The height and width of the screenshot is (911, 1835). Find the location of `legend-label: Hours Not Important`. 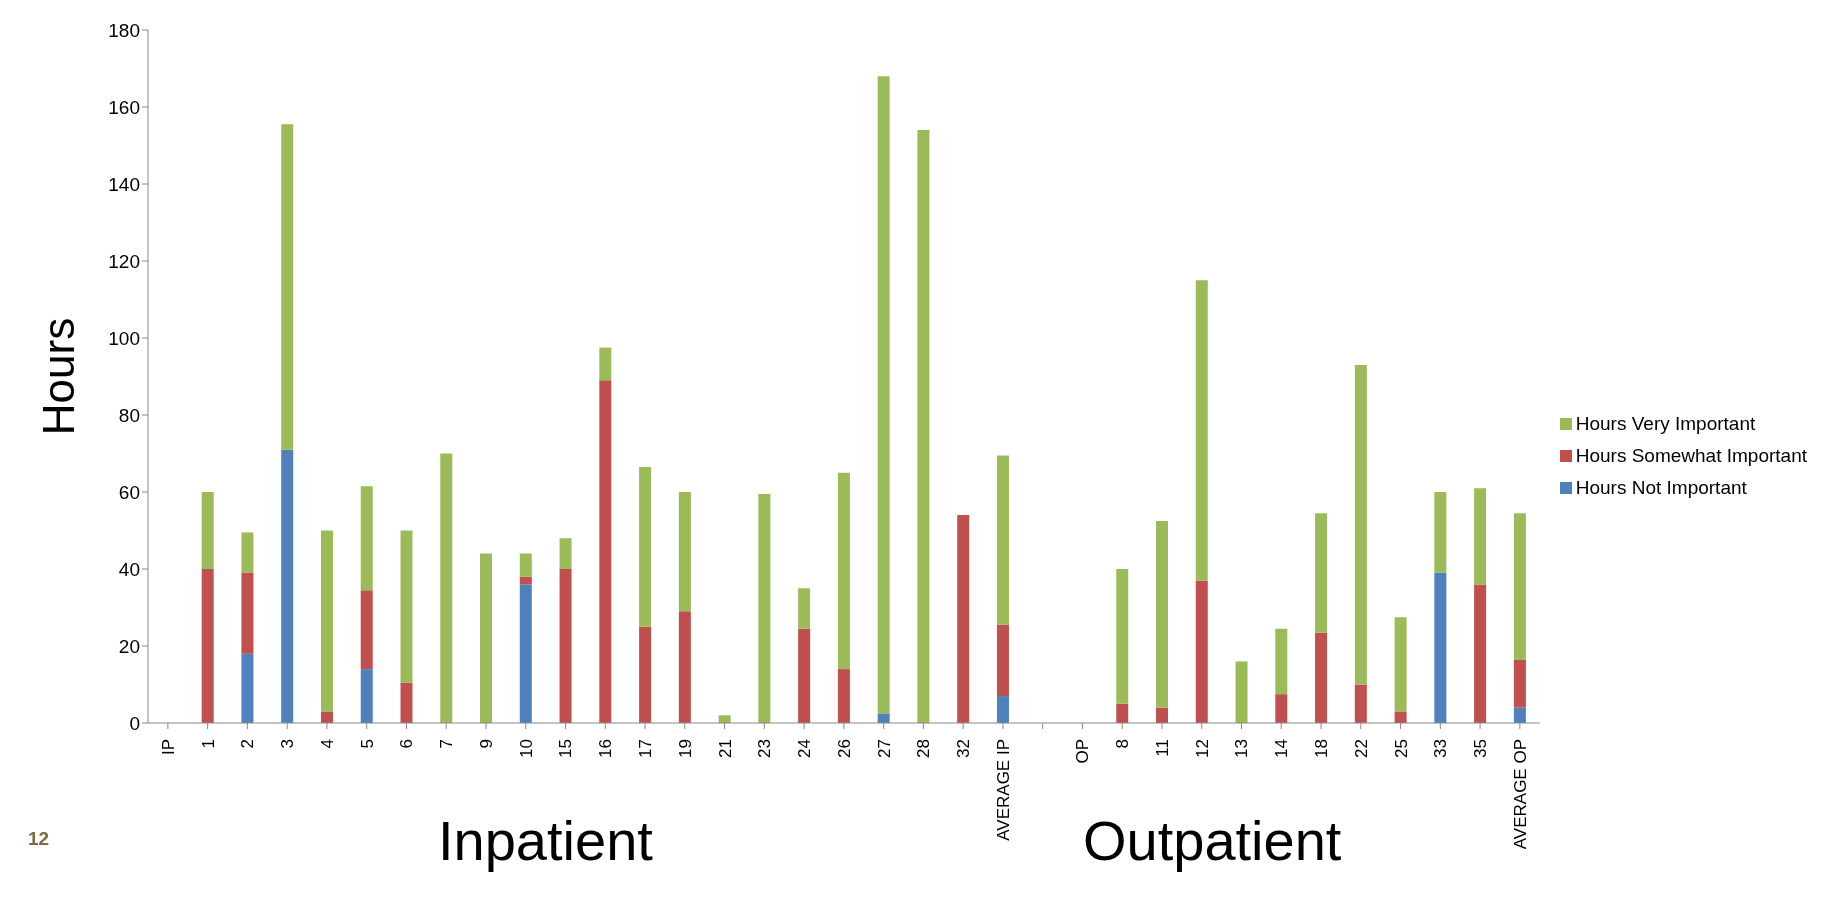

legend-label: Hours Not Important is located at coordinates (1661, 487).